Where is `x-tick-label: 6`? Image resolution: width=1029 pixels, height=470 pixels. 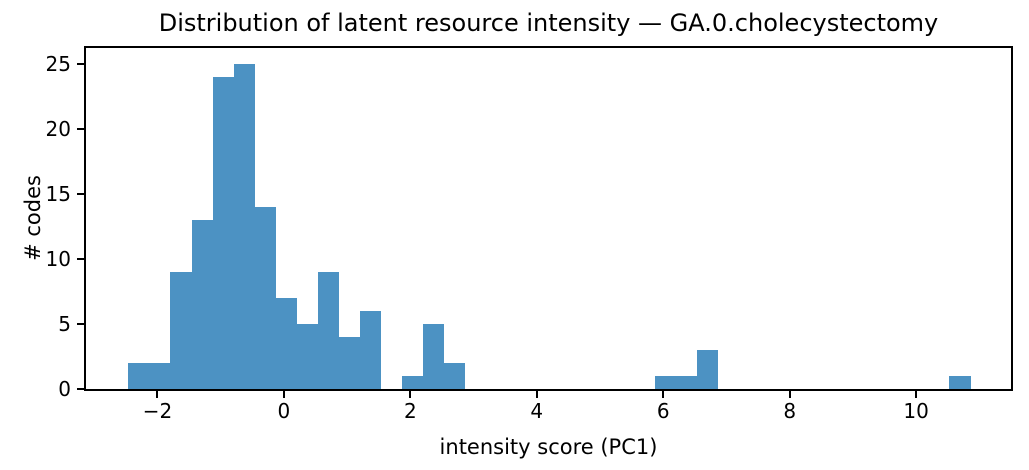
x-tick-label: 6 is located at coordinates (663, 411).